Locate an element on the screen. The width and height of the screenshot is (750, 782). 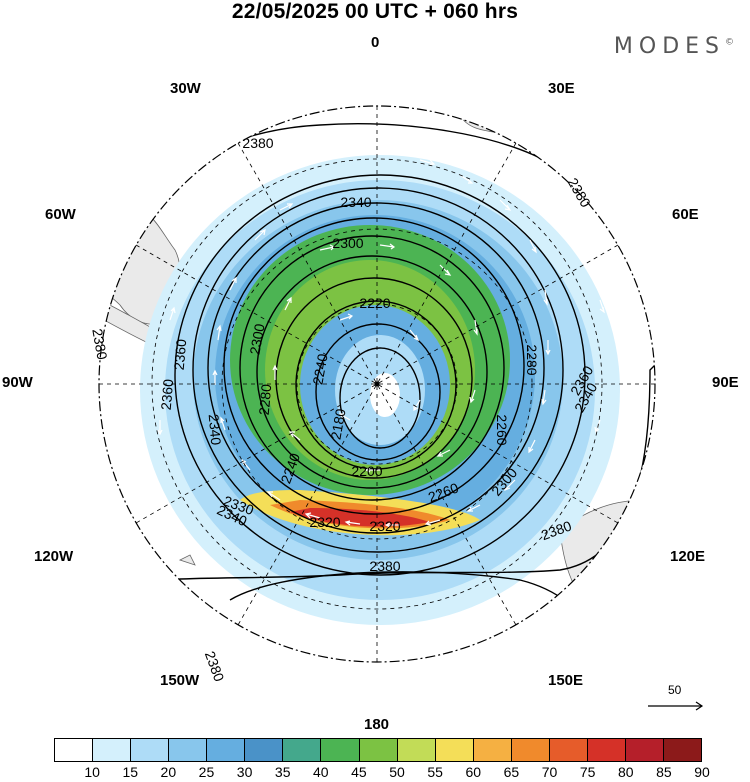
lon-label-180: 180 is located at coordinates (377, 724).